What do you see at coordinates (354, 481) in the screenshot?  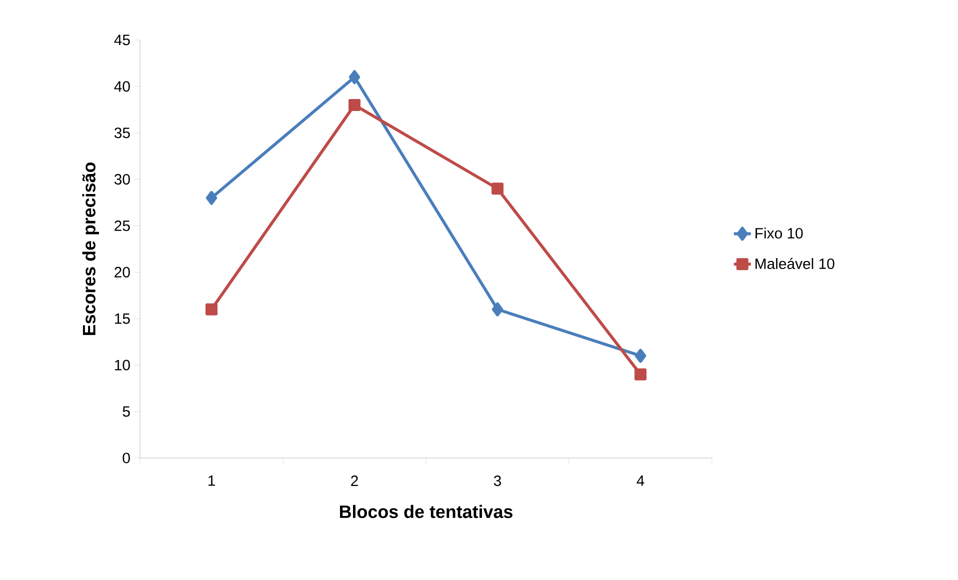 I see `x-tick-label: 2` at bounding box center [354, 481].